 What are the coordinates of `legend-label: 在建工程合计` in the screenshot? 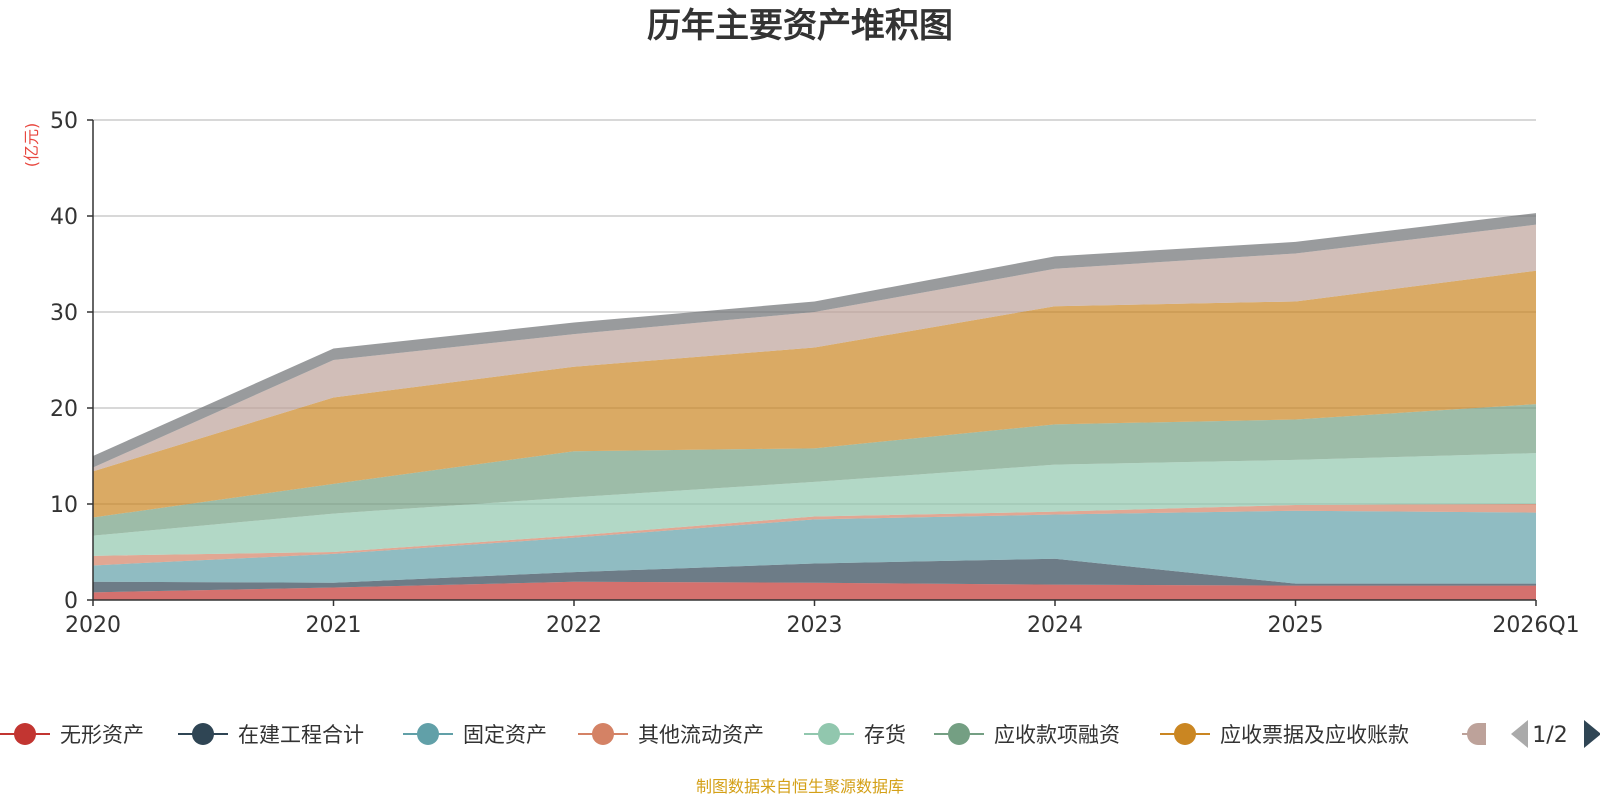 It's located at (301, 735).